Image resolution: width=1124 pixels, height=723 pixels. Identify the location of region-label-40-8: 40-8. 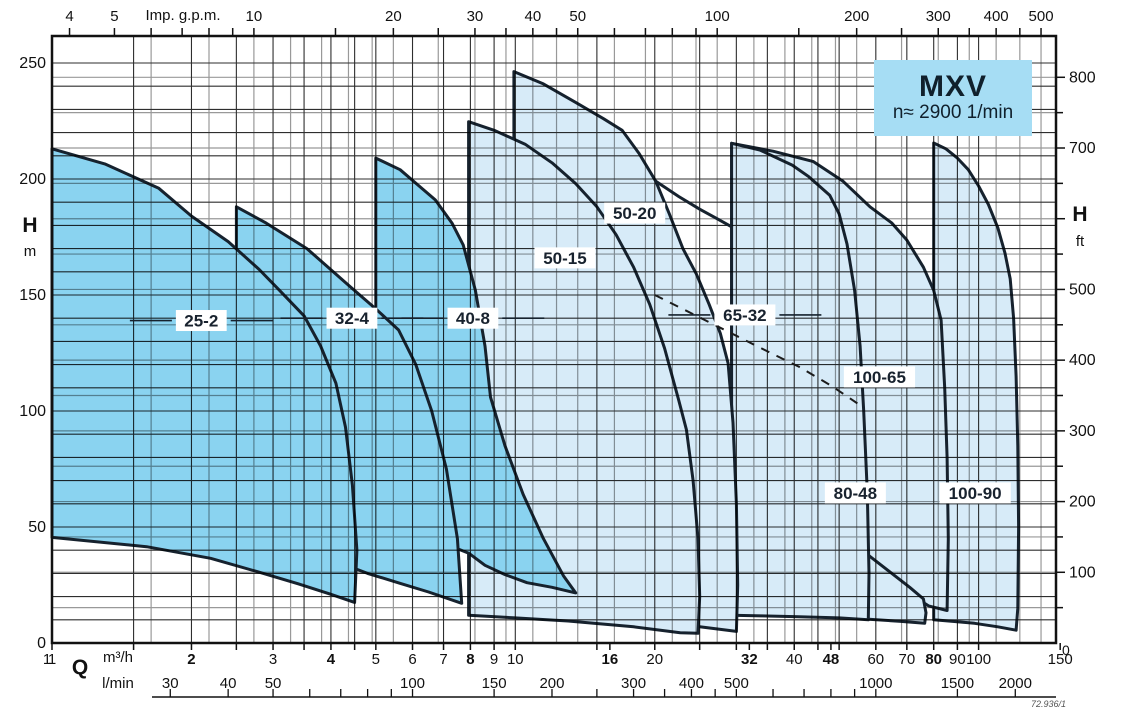
(473, 318).